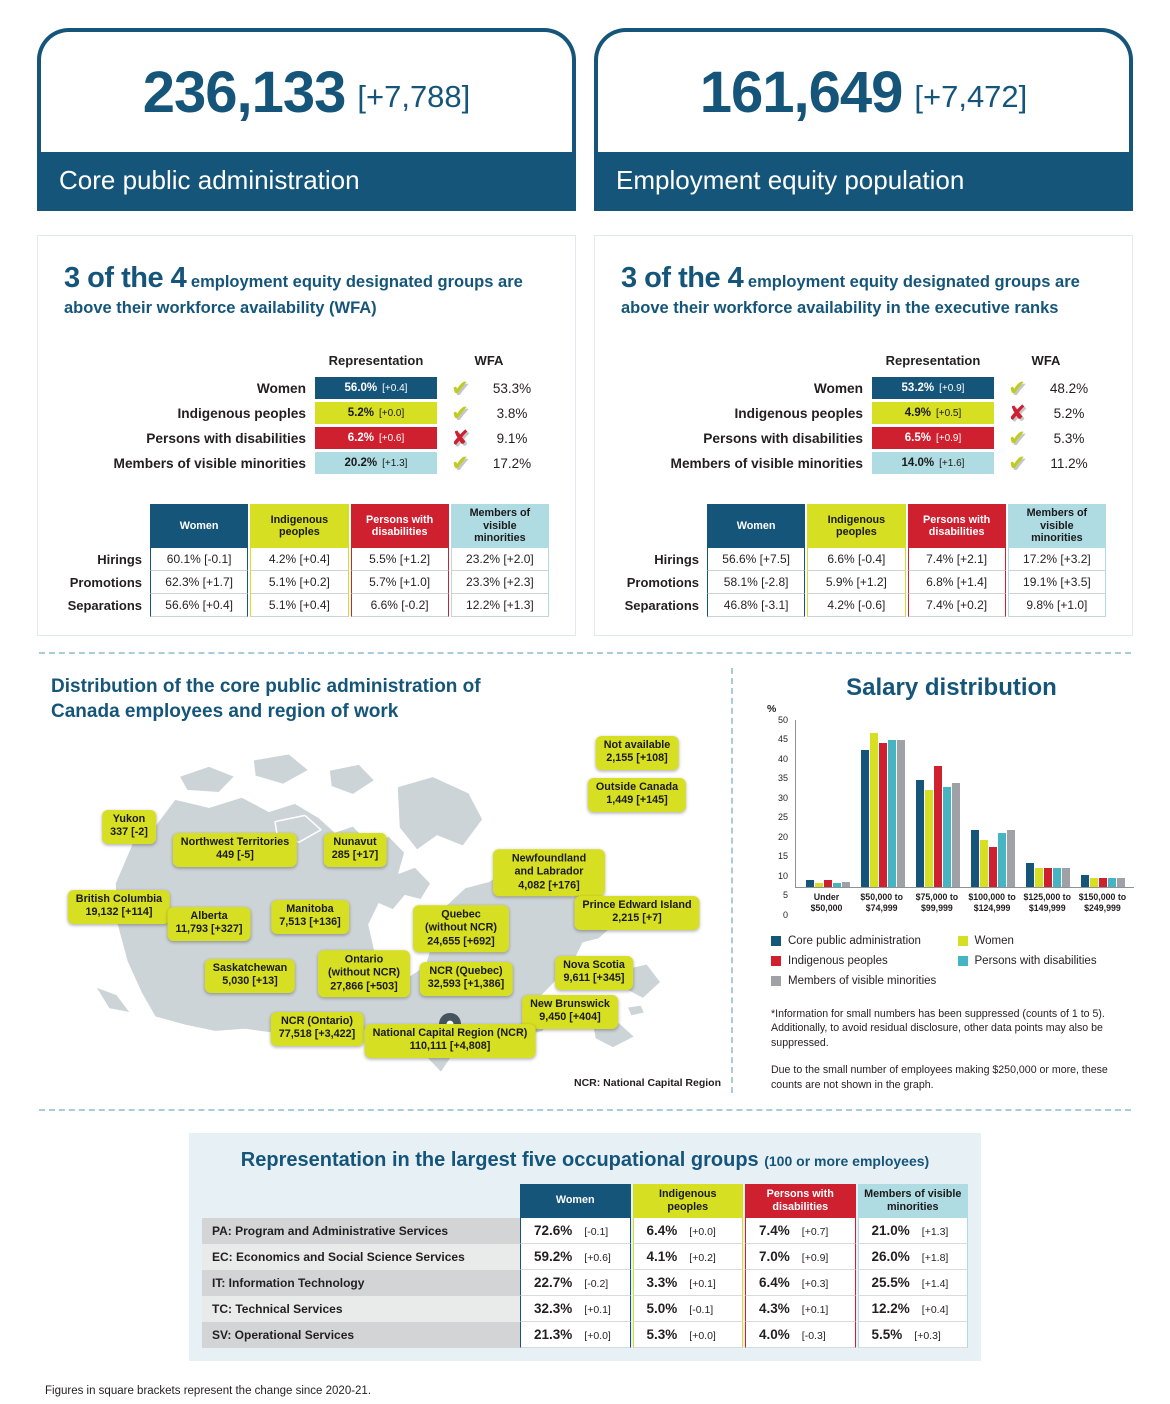 The width and height of the screenshot is (1170, 1404). I want to click on occ-cell: 4.1% [+0.2], so click(687, 1256).